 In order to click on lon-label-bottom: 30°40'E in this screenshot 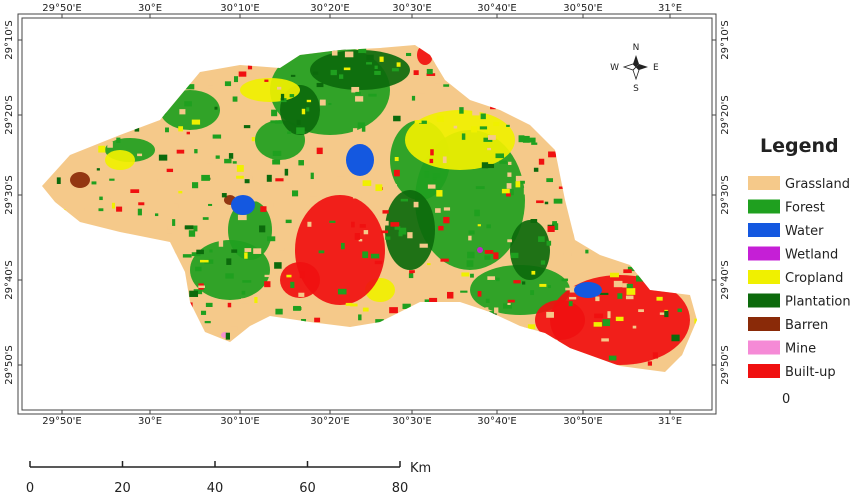, I will do `click(497, 421)`.